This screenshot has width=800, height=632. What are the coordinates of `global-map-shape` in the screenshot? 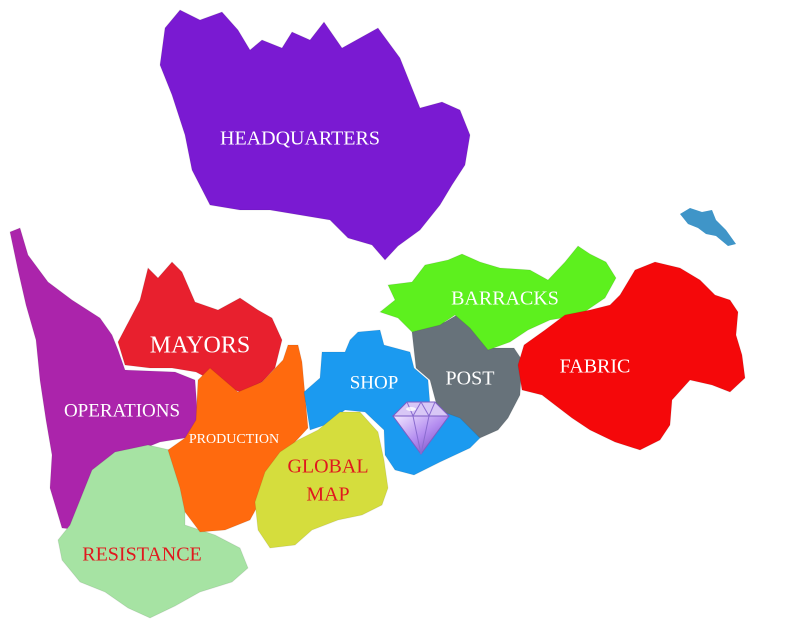 It's located at (321, 480).